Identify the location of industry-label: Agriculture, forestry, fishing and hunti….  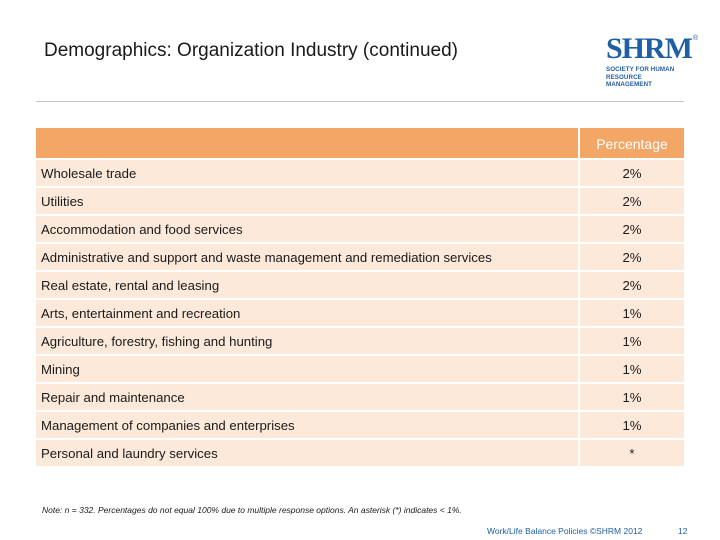
(307, 341).